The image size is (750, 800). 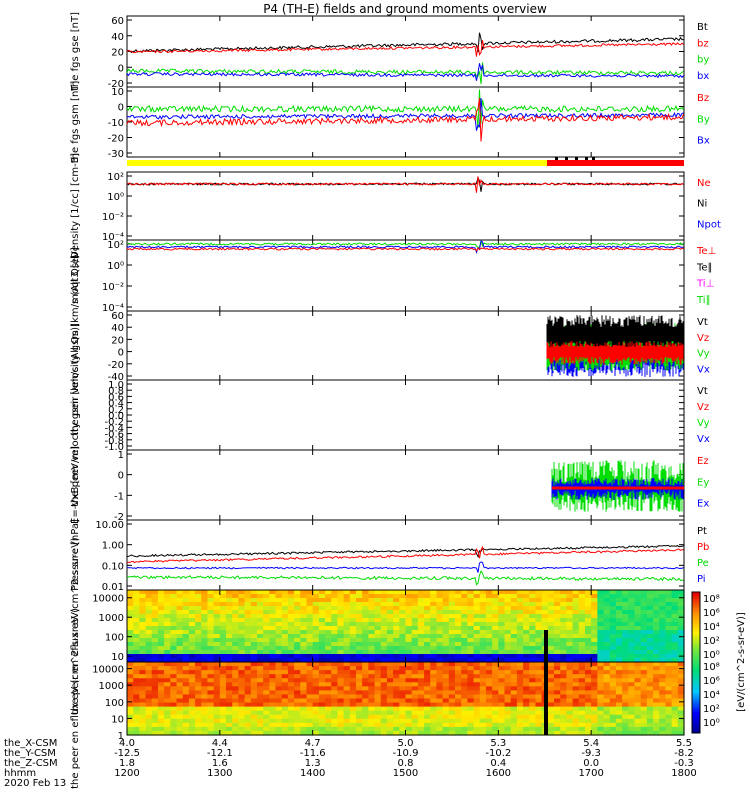 What do you see at coordinates (108, 599) in the screenshot?
I see `panel-9-ytick-label: 10000` at bounding box center [108, 599].